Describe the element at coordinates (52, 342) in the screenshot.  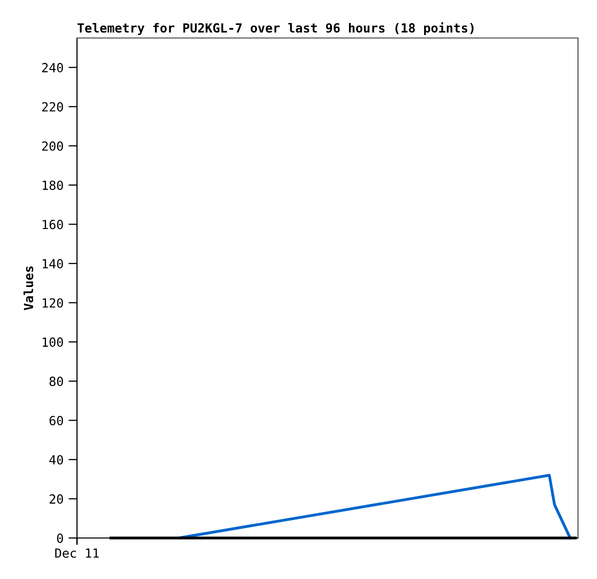
I see `y-tick-label: 100` at that location.